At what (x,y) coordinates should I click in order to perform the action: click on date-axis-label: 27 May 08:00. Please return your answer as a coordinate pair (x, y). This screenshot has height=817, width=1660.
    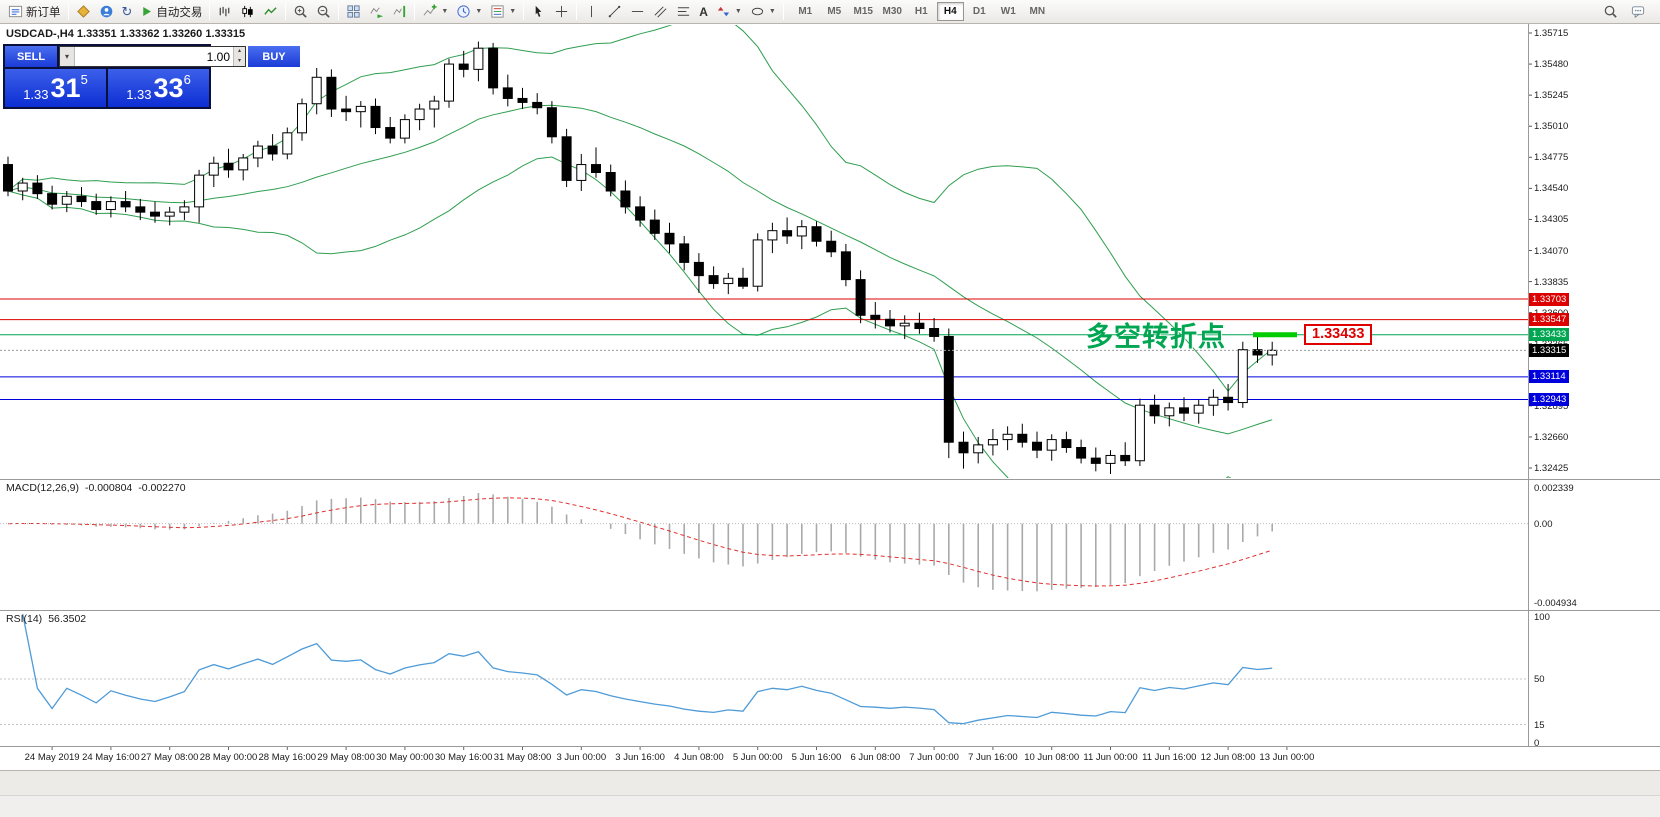
    Looking at the image, I should click on (169, 757).